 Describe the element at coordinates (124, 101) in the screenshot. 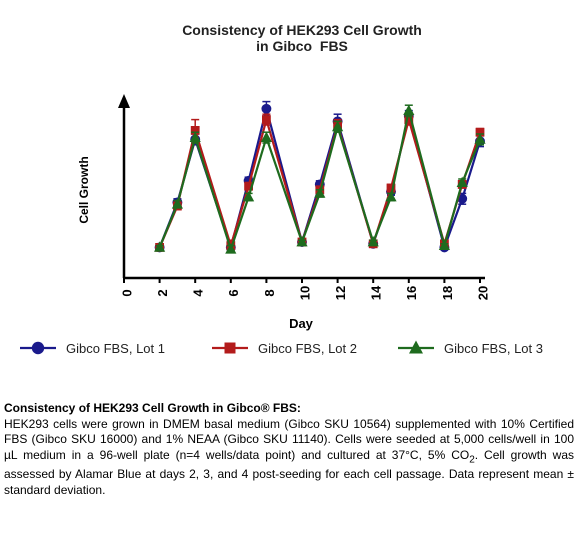

I see `y-axis-arrow` at that location.